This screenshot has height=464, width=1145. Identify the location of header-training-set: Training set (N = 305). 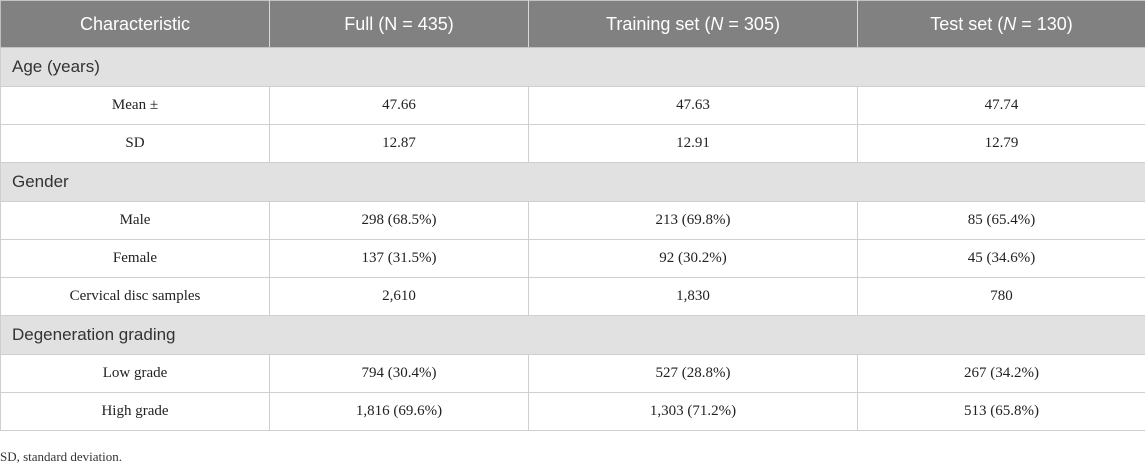
(693, 24).